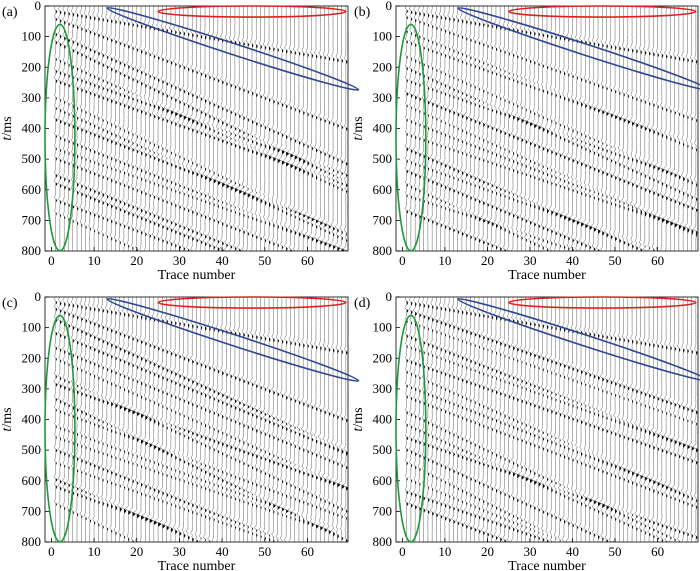  I want to click on x-tick-label: 40, so click(222, 551).